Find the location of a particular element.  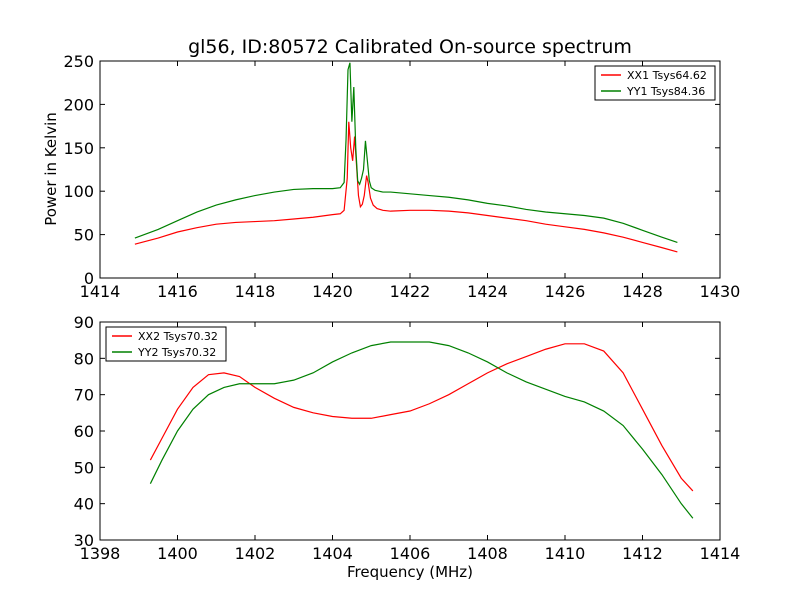

x-tick-label: 1404 is located at coordinates (332, 553).